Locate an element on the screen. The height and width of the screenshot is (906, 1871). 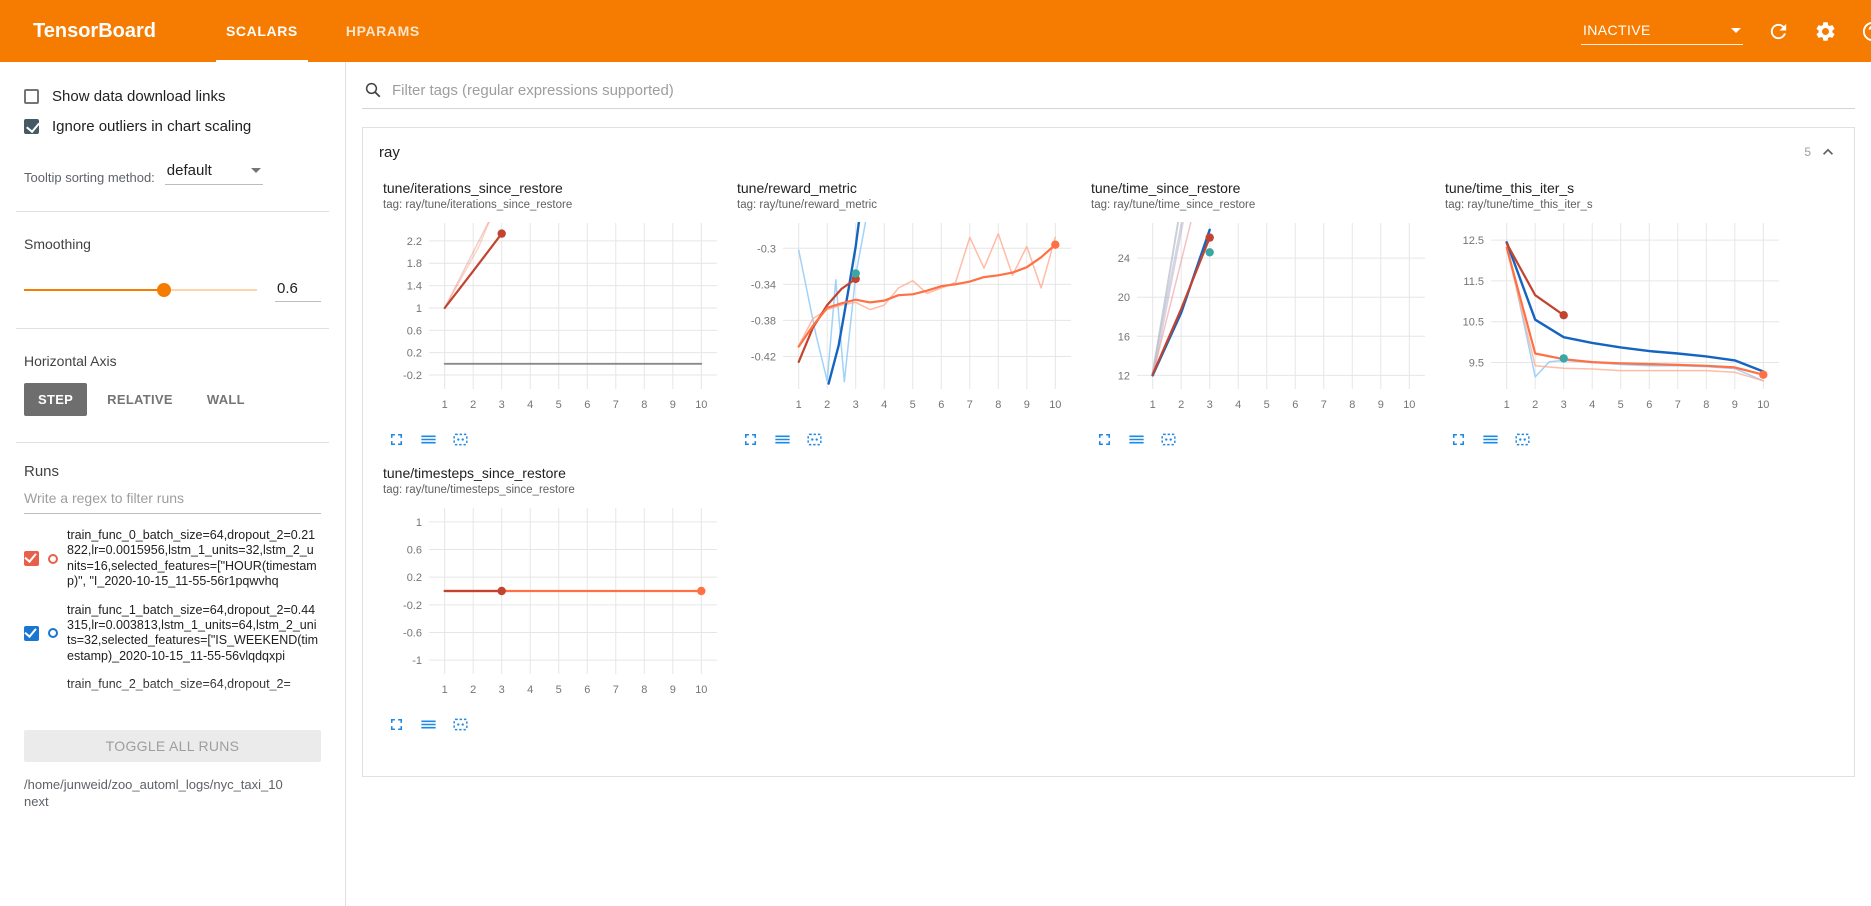
refresh-icon is located at coordinates (1778, 31).